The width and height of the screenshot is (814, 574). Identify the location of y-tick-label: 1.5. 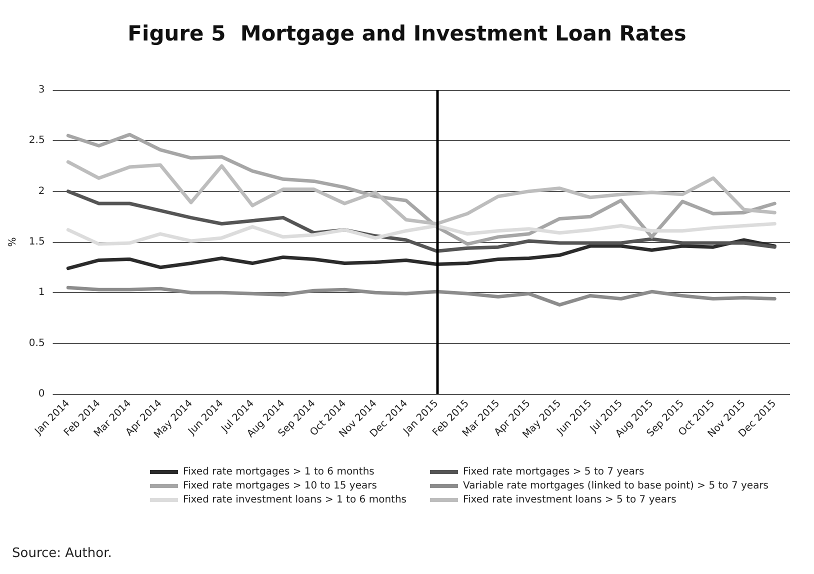
(36, 242).